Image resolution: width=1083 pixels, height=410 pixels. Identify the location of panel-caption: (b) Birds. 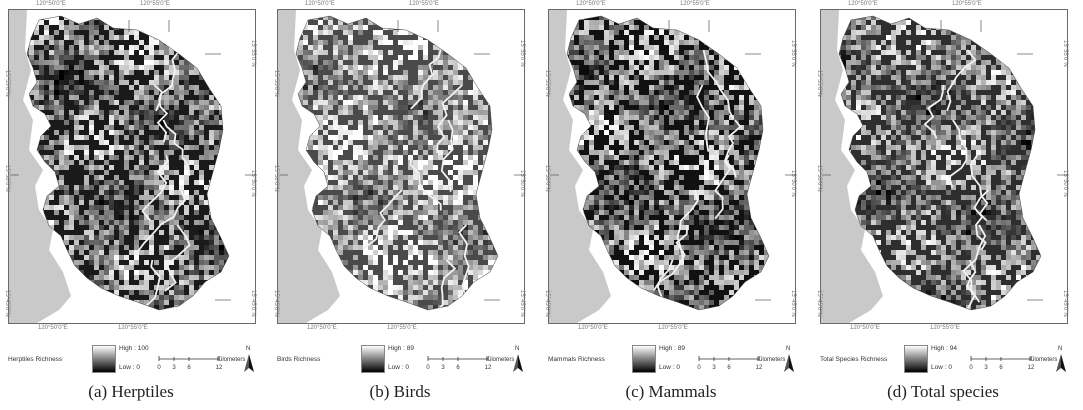
(400, 391).